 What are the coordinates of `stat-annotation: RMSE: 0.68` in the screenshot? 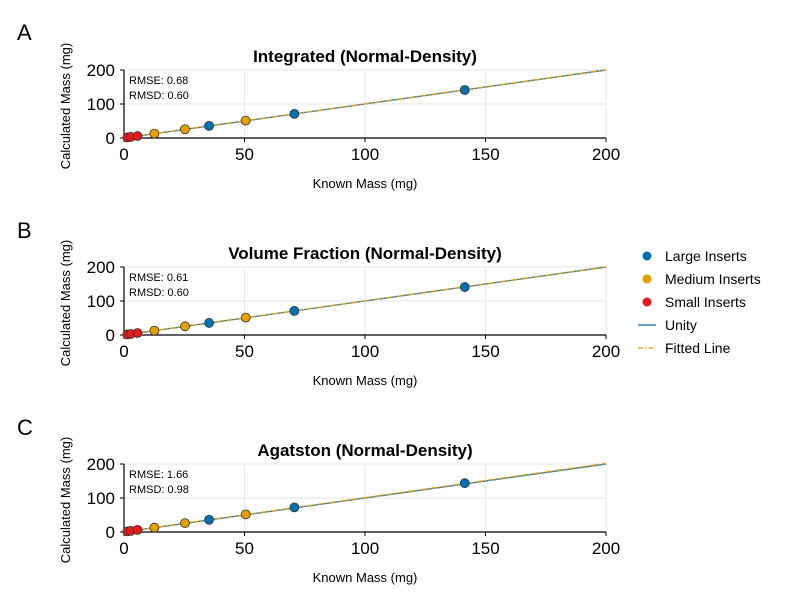 It's located at (158, 81).